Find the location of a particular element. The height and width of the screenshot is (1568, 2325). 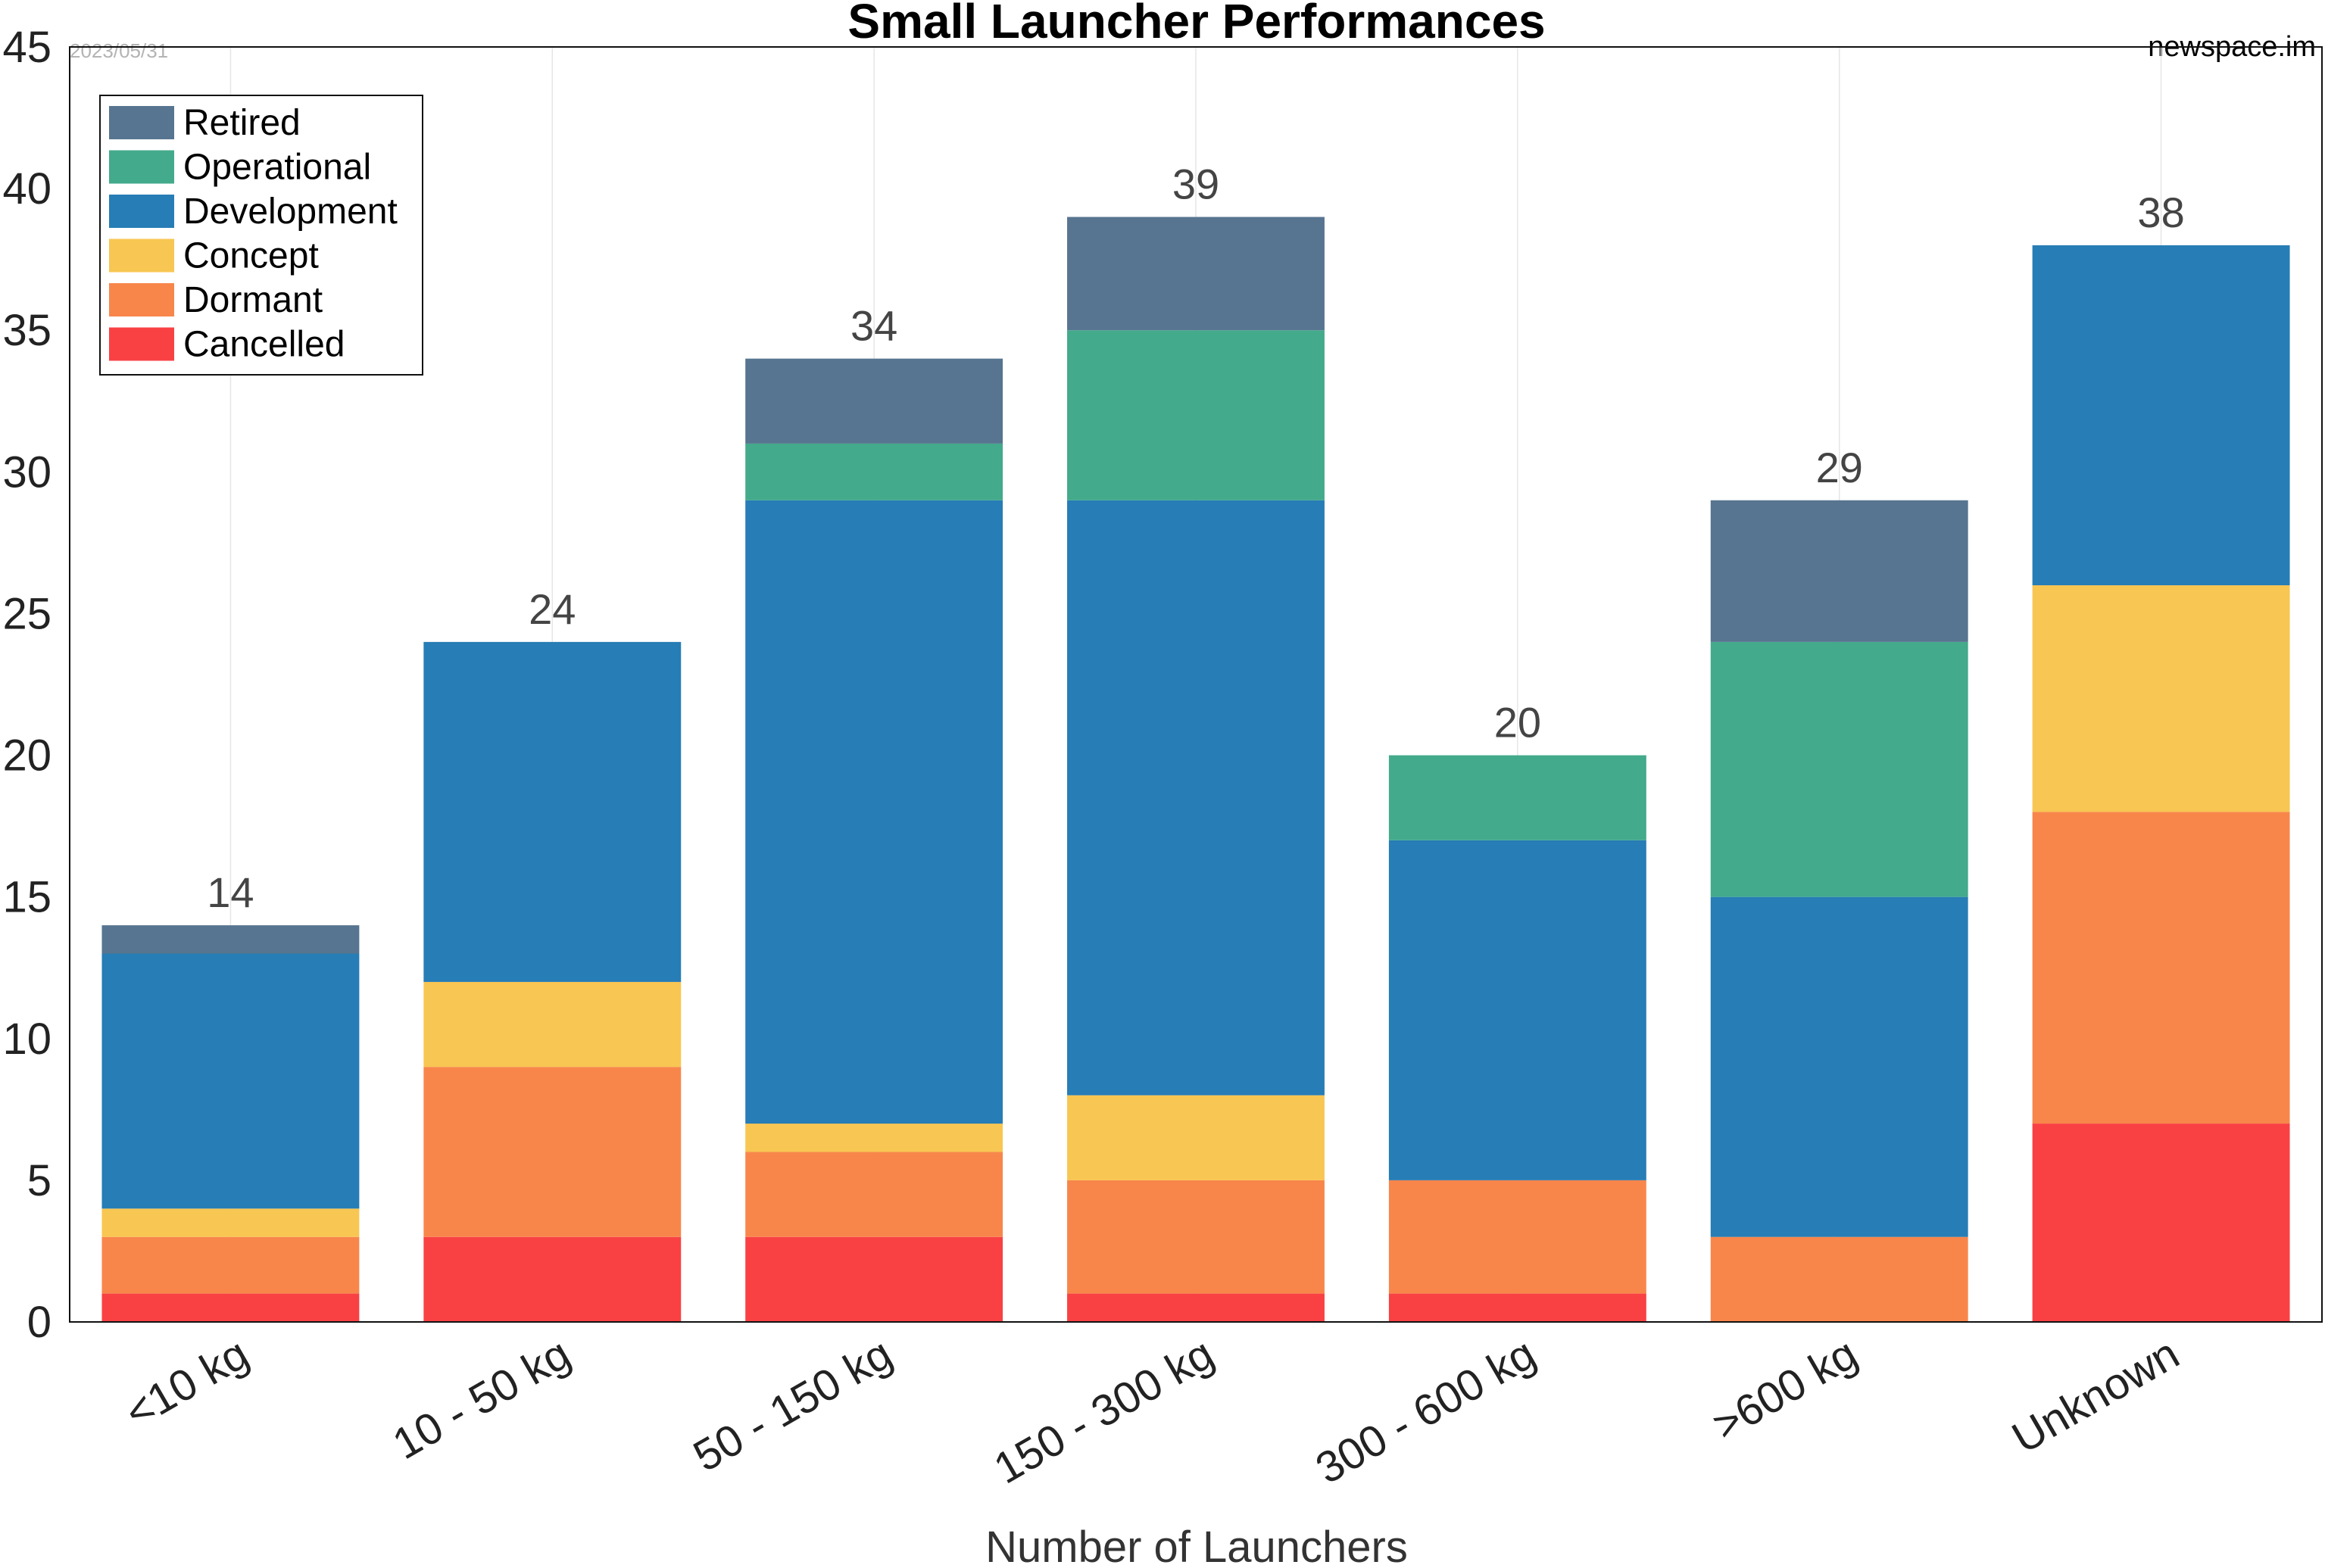

legend-label-development: Development is located at coordinates (290, 212).